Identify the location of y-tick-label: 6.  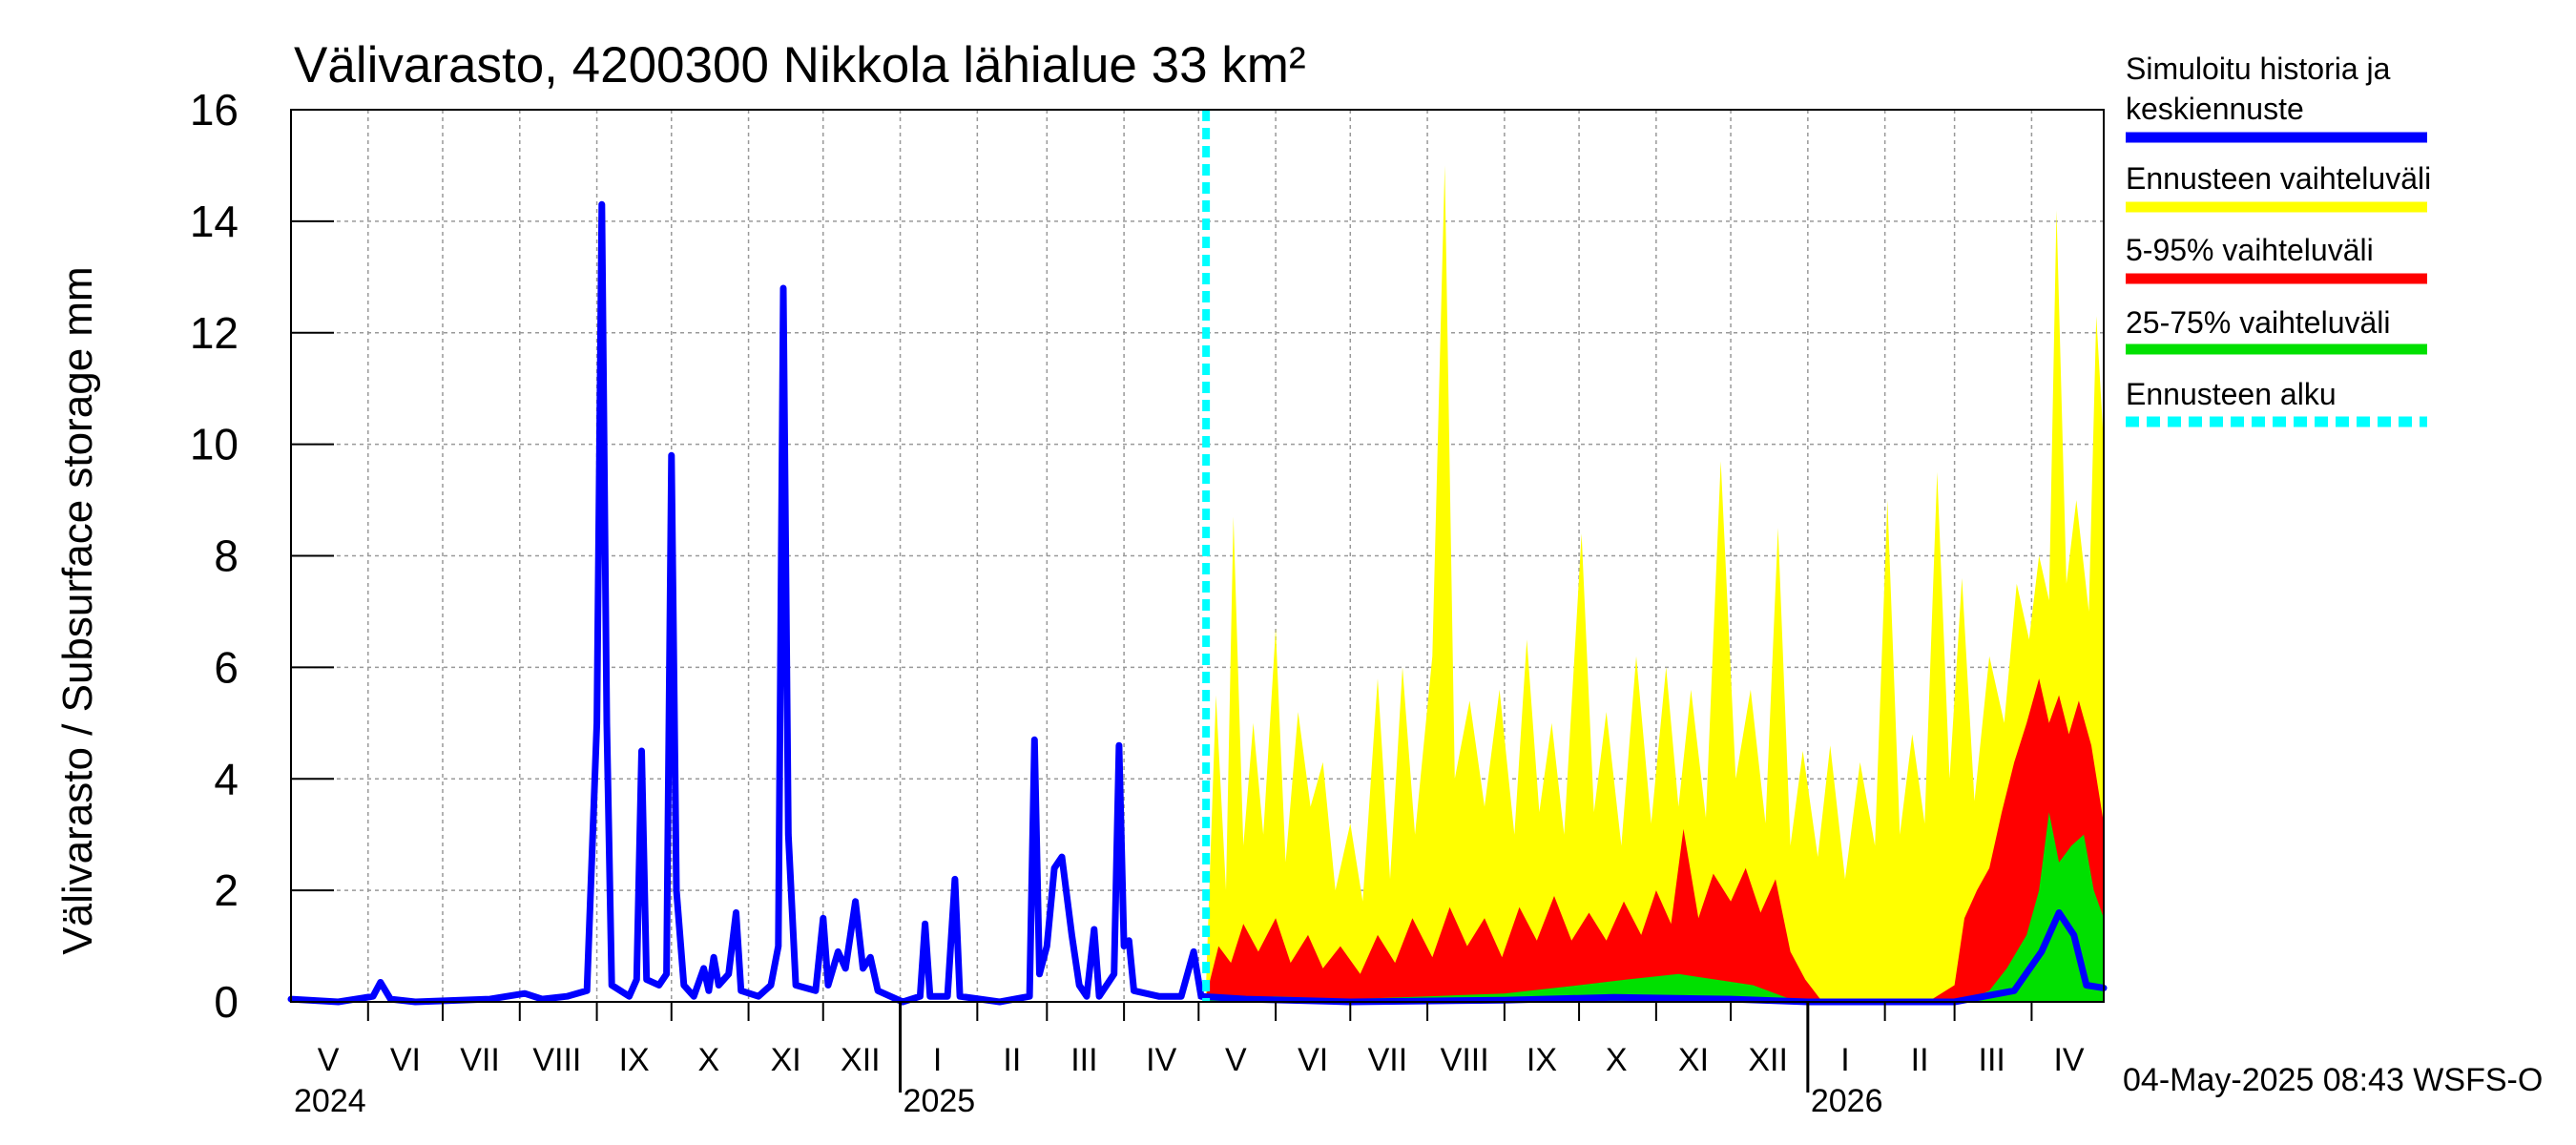
(226, 667).